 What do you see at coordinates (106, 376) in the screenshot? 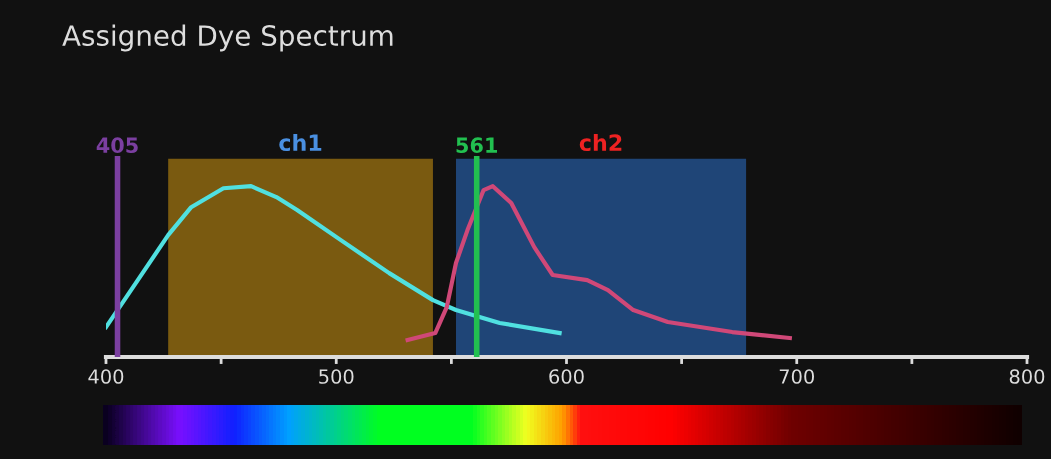
I see `x-tick-label: 400` at bounding box center [106, 376].